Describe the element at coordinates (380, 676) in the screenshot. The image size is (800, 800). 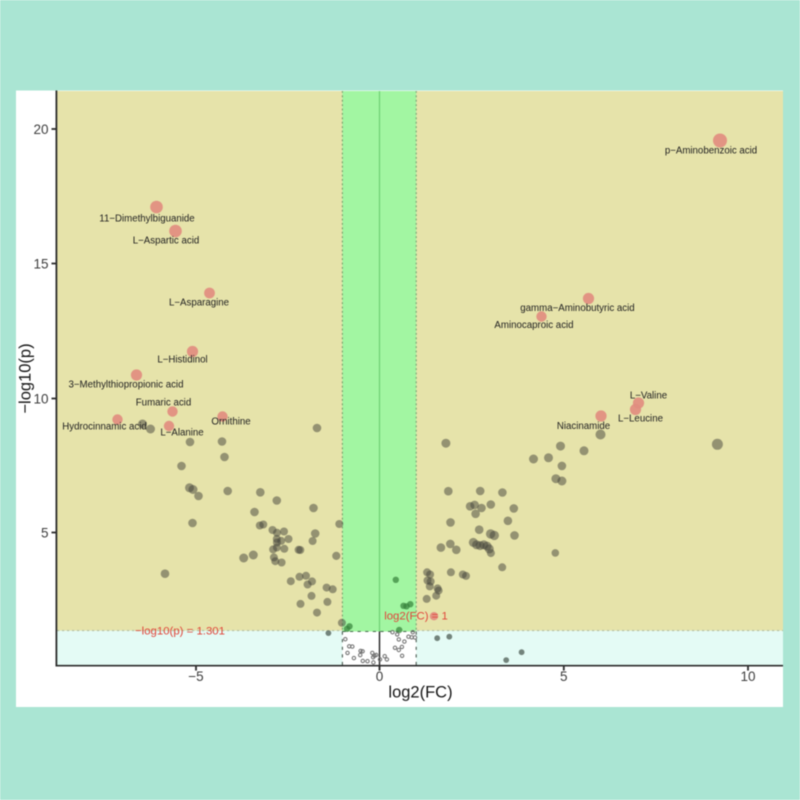
I see `svg-text: 0` at that location.